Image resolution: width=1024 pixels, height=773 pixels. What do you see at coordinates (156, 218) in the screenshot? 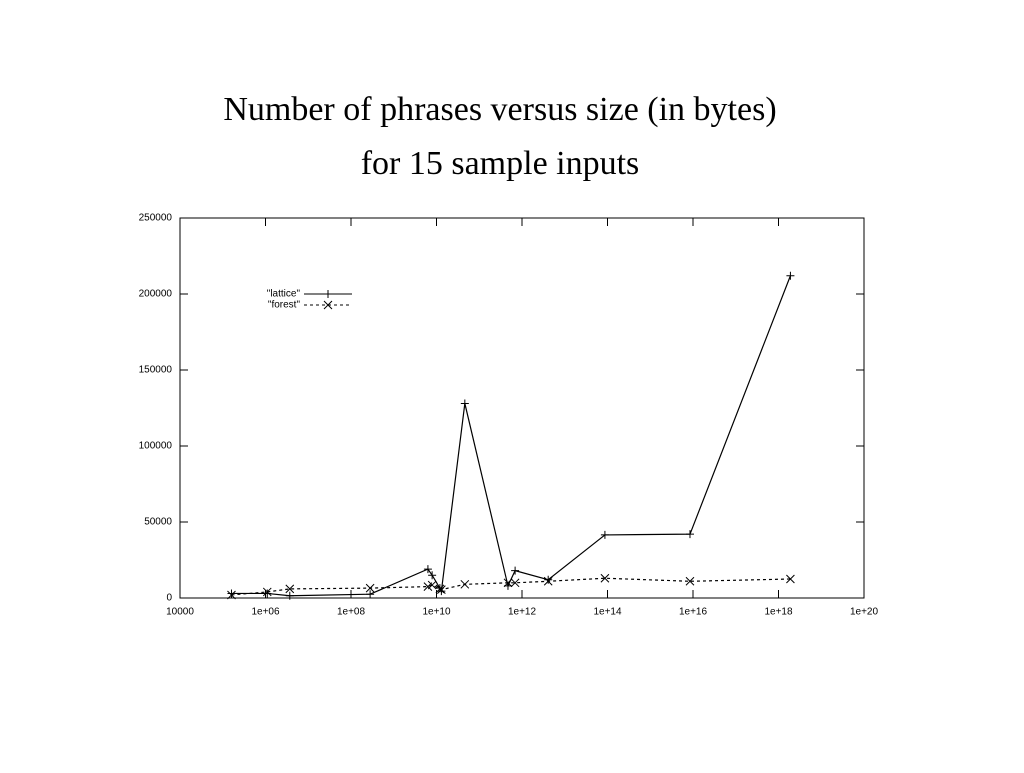
I see `y-tick-label: 250000` at bounding box center [156, 218].